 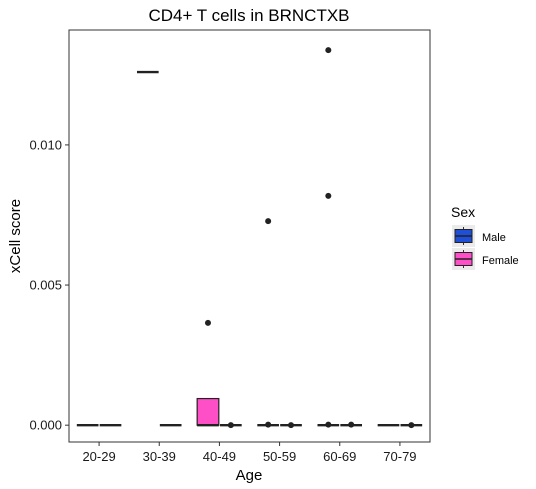 What do you see at coordinates (494, 238) in the screenshot?
I see `legend-label-male: Male` at bounding box center [494, 238].